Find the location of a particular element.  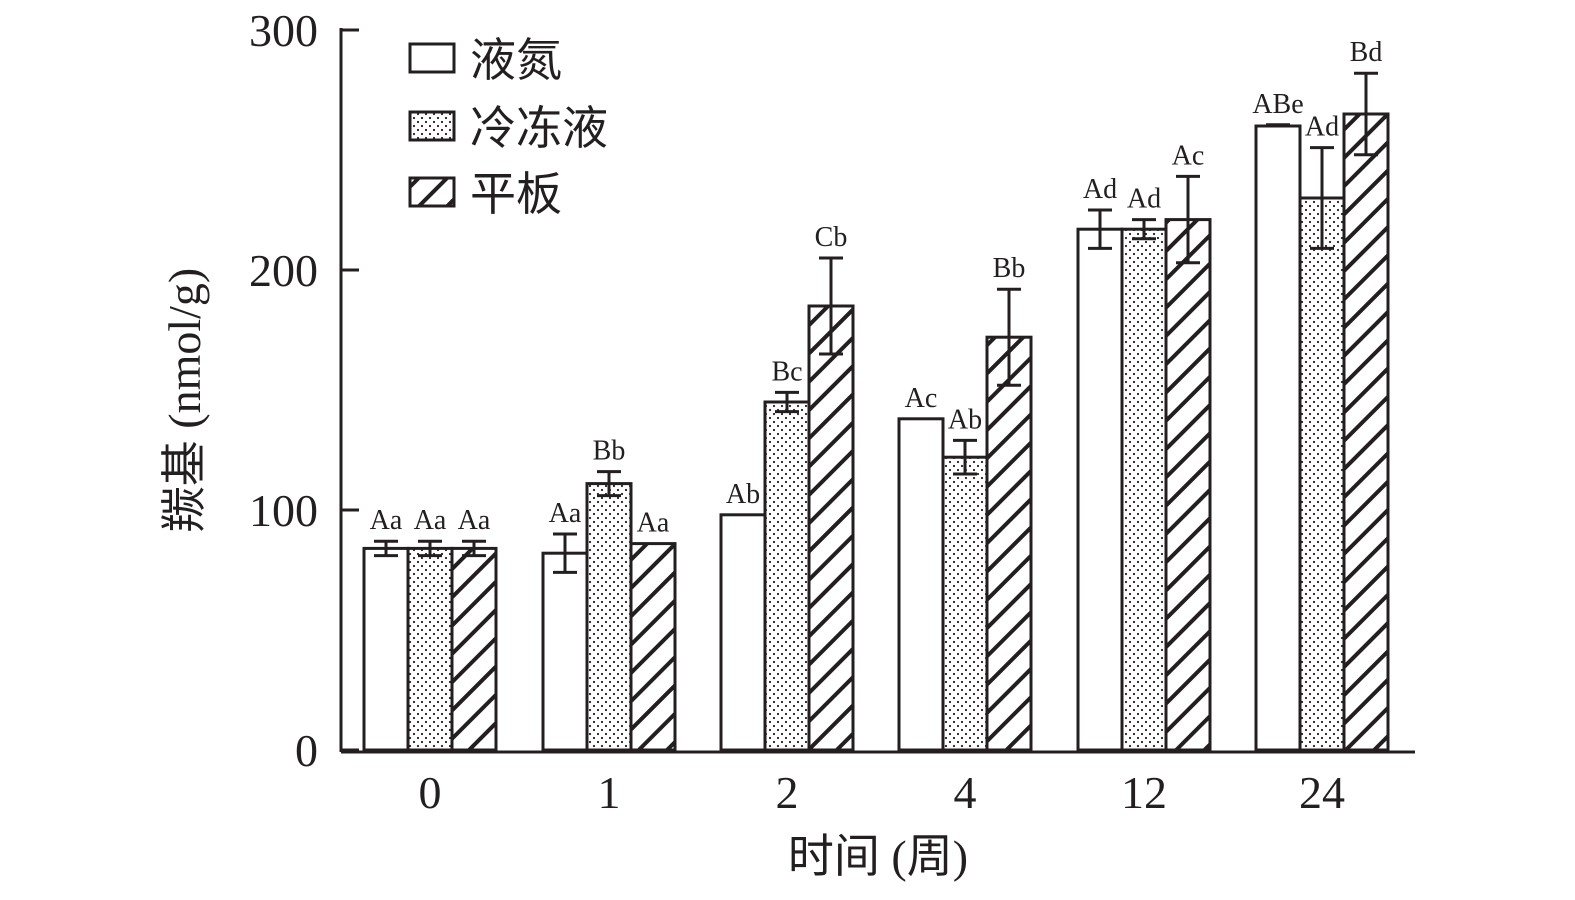

error-bar-s0-c1 is located at coordinates (565, 553).